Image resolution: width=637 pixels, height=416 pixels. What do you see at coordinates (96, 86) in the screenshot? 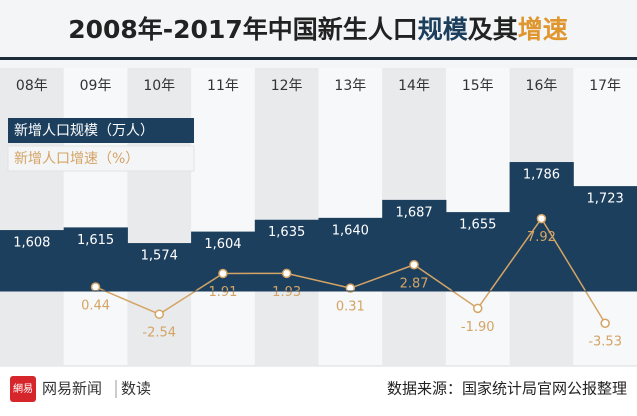
I see `x-tick-label: 09年` at bounding box center [96, 86].